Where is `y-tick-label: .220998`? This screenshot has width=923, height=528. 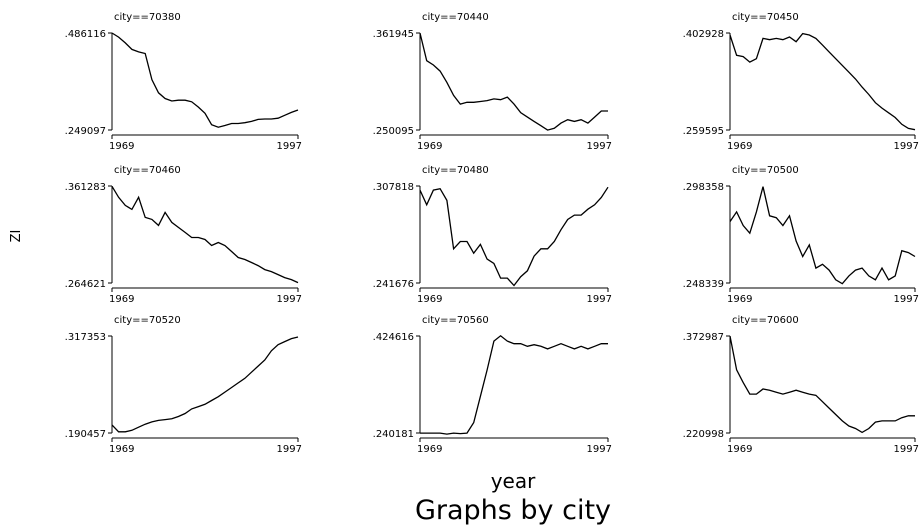
y-tick-label: .220998 is located at coordinates (703, 434).